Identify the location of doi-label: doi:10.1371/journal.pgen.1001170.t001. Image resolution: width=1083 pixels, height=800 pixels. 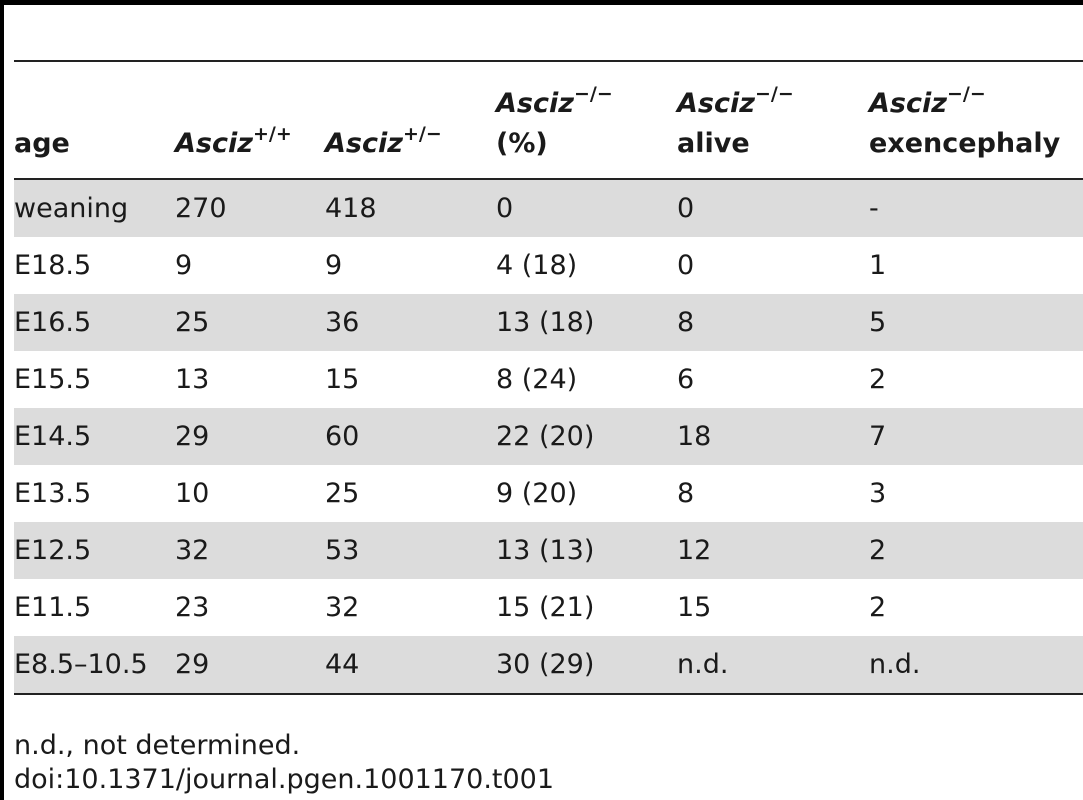
(284, 779).